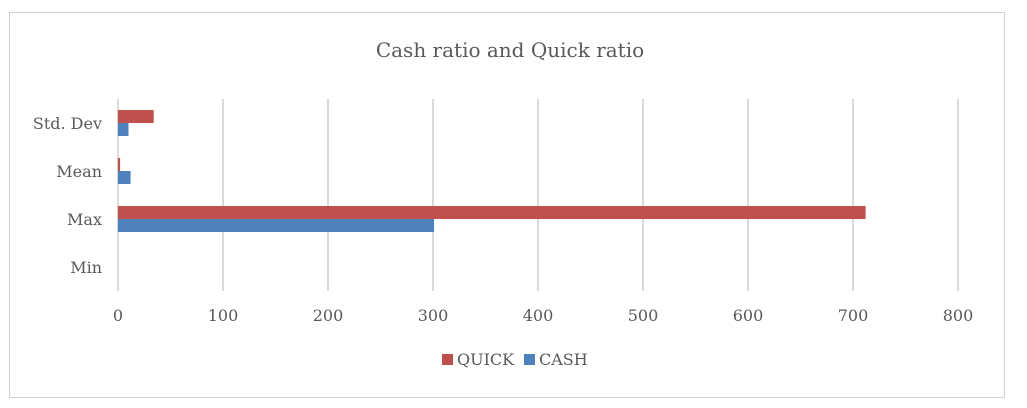 The height and width of the screenshot is (408, 1027). I want to click on x-tick-label: 400, so click(538, 315).